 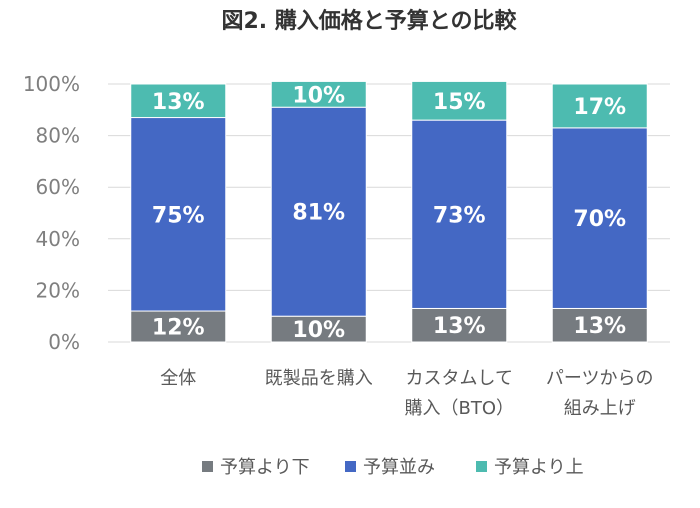 I want to click on legend: 予算より下 予算並み 予算より上, so click(x=393, y=467).